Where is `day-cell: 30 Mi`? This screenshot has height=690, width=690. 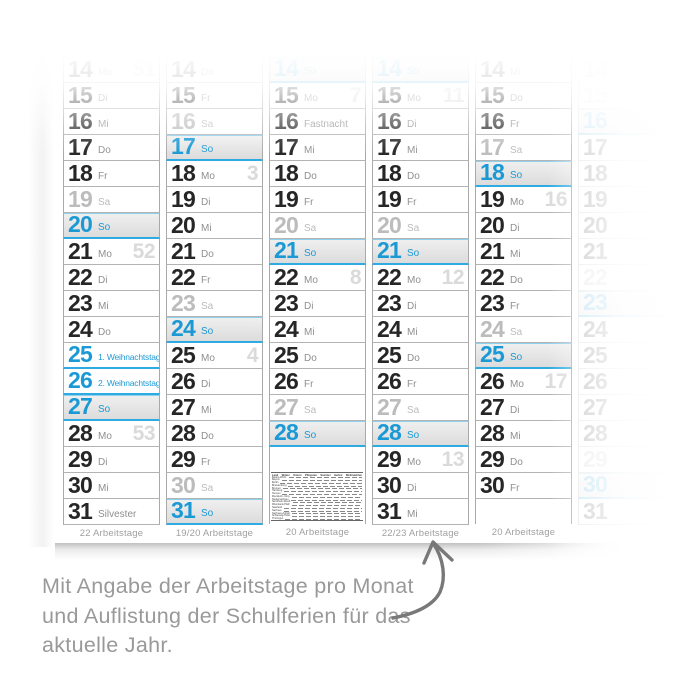
day-cell: 30 Mi is located at coordinates (111, 486).